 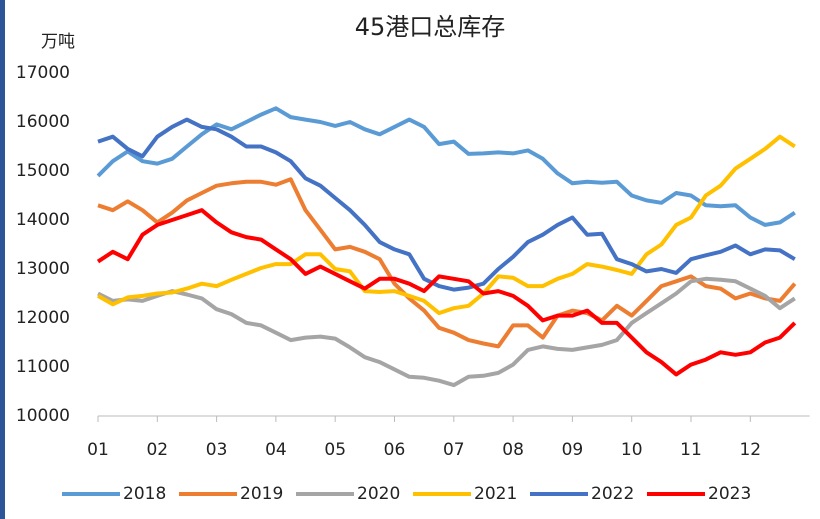 What do you see at coordinates (513, 450) in the screenshot?
I see `x-tick-label: 08` at bounding box center [513, 450].